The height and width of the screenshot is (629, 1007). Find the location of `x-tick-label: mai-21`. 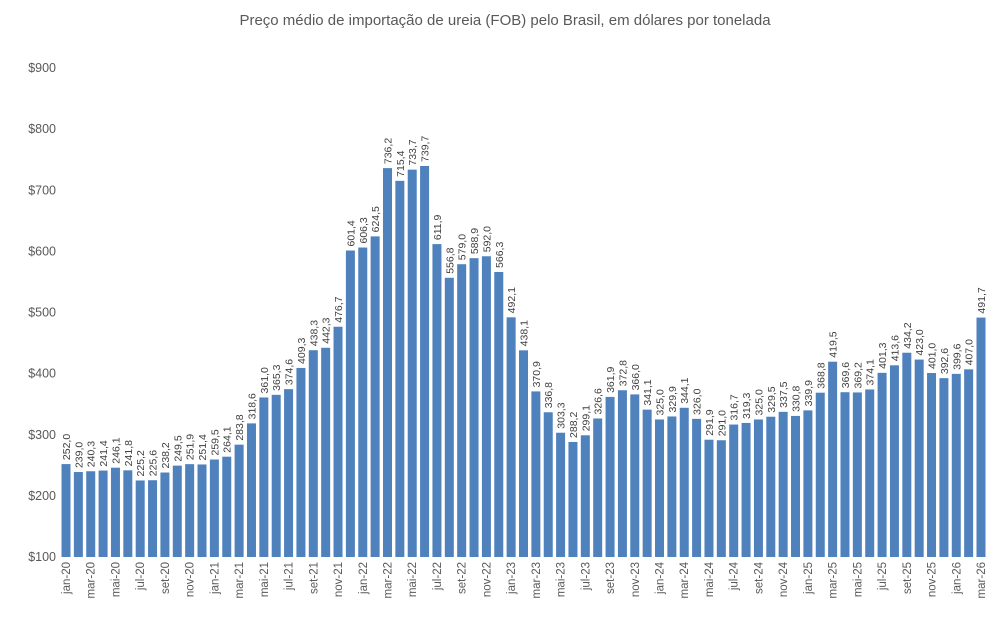

x-tick-label: mai-21 is located at coordinates (265, 579).